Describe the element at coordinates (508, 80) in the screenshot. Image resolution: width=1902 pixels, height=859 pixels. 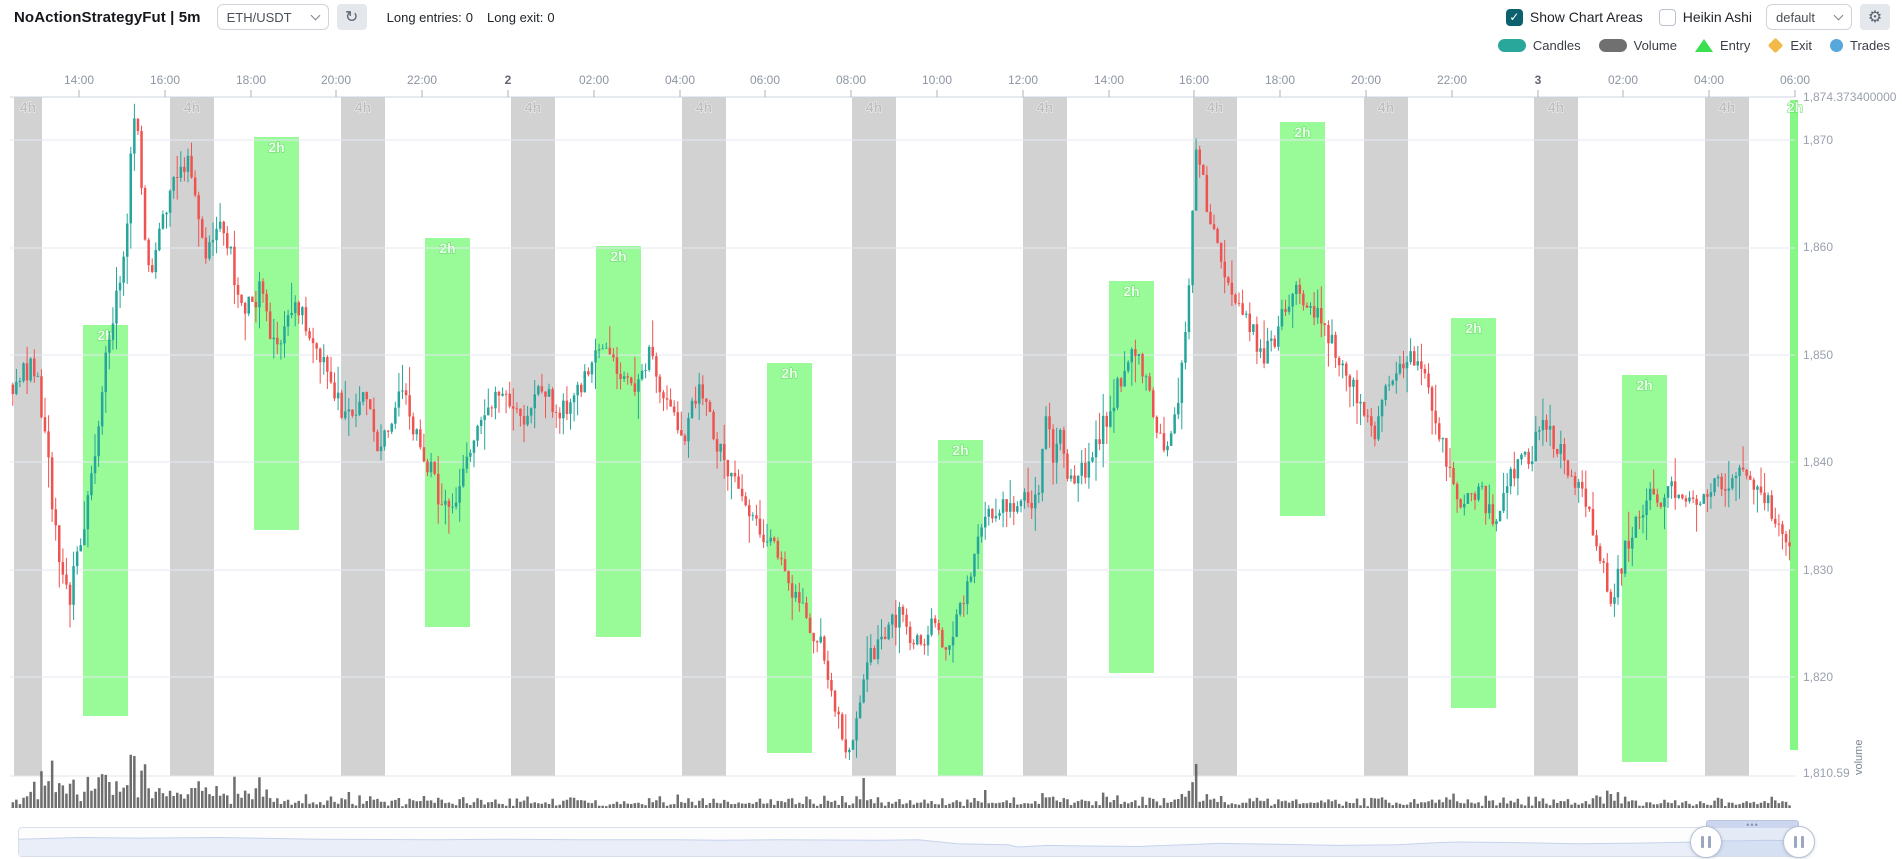
I see `time-axis-label: 2` at that location.